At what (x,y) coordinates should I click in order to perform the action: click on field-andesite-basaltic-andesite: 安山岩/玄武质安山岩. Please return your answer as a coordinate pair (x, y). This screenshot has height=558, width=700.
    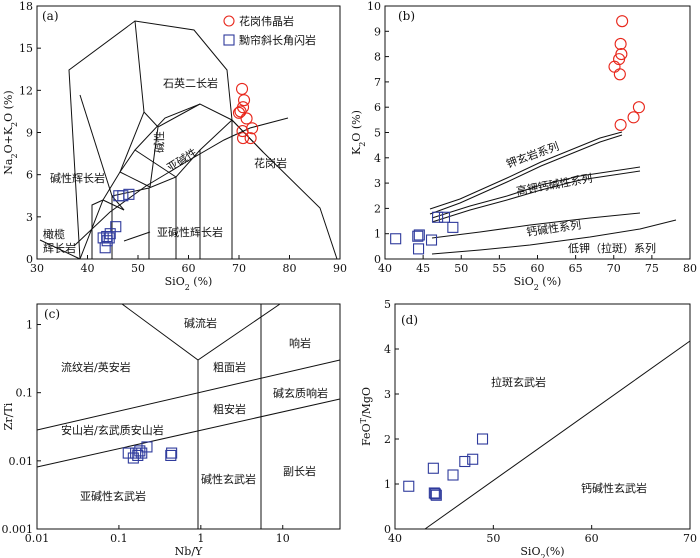
    Looking at the image, I should click on (112, 430).